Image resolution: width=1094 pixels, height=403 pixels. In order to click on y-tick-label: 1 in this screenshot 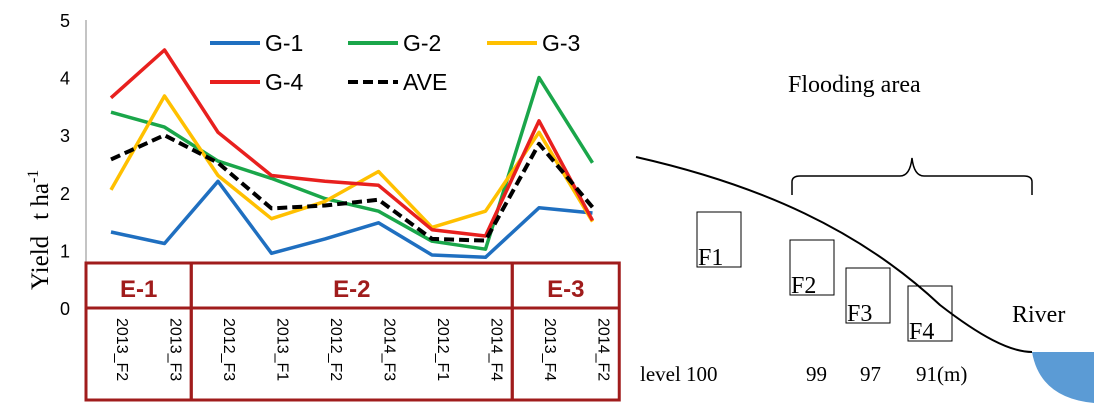, I will do `click(65, 251)`.